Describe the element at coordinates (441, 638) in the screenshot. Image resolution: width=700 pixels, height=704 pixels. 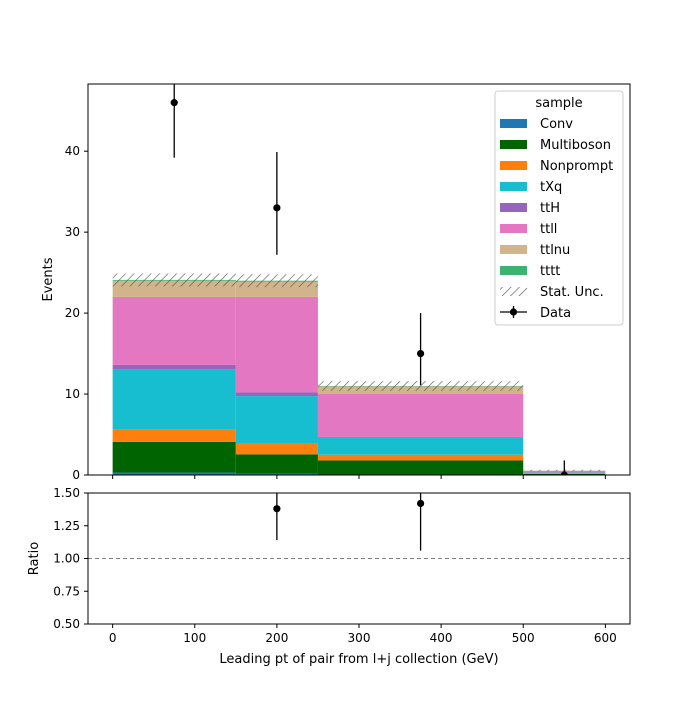
I see `x-tick-label: 400` at that location.